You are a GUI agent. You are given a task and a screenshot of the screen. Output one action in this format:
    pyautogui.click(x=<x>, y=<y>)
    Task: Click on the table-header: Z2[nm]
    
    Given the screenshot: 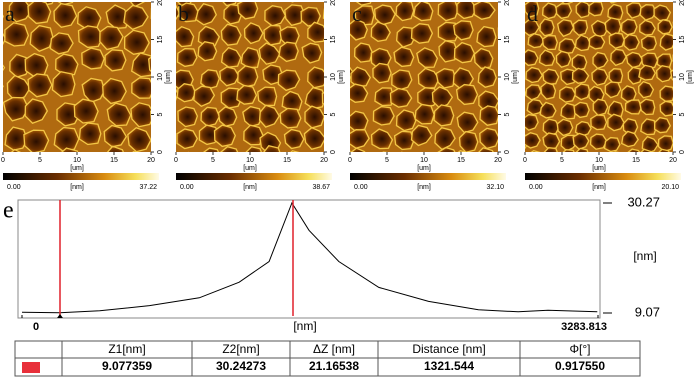 What is the action you would take?
    pyautogui.click(x=240, y=349)
    